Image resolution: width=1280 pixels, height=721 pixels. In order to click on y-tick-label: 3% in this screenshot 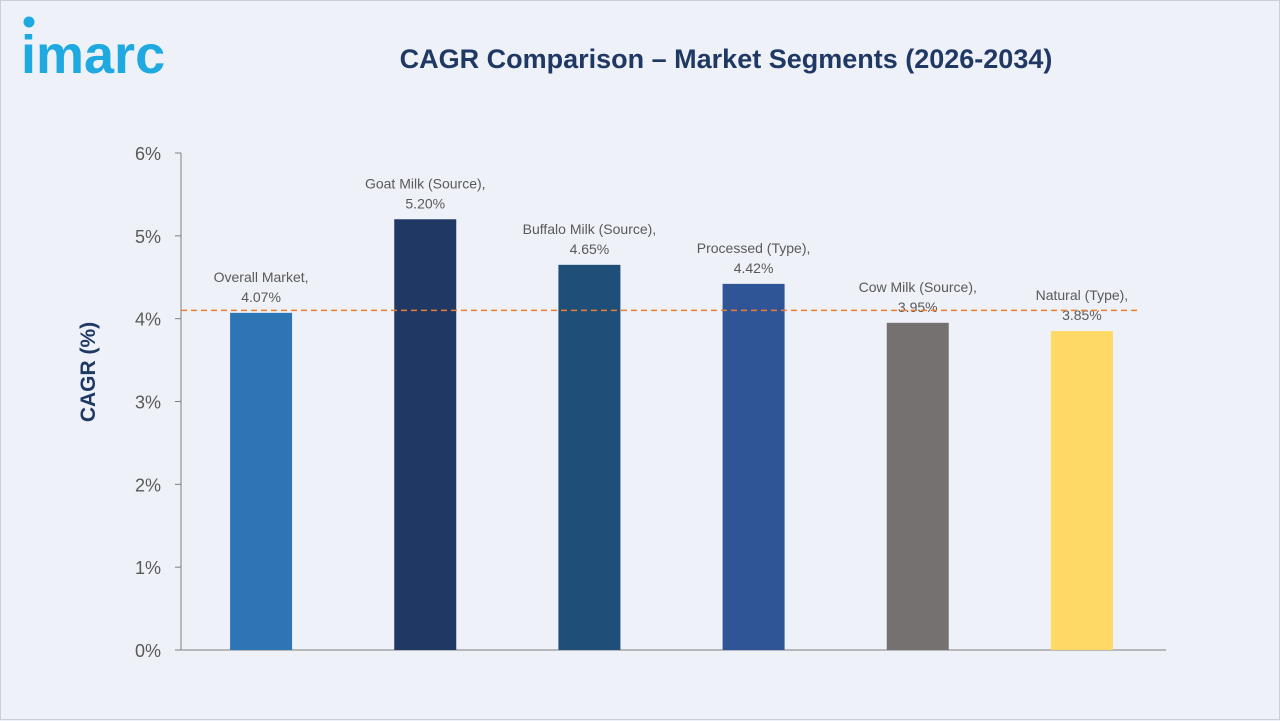, I will do `click(148, 403)`.